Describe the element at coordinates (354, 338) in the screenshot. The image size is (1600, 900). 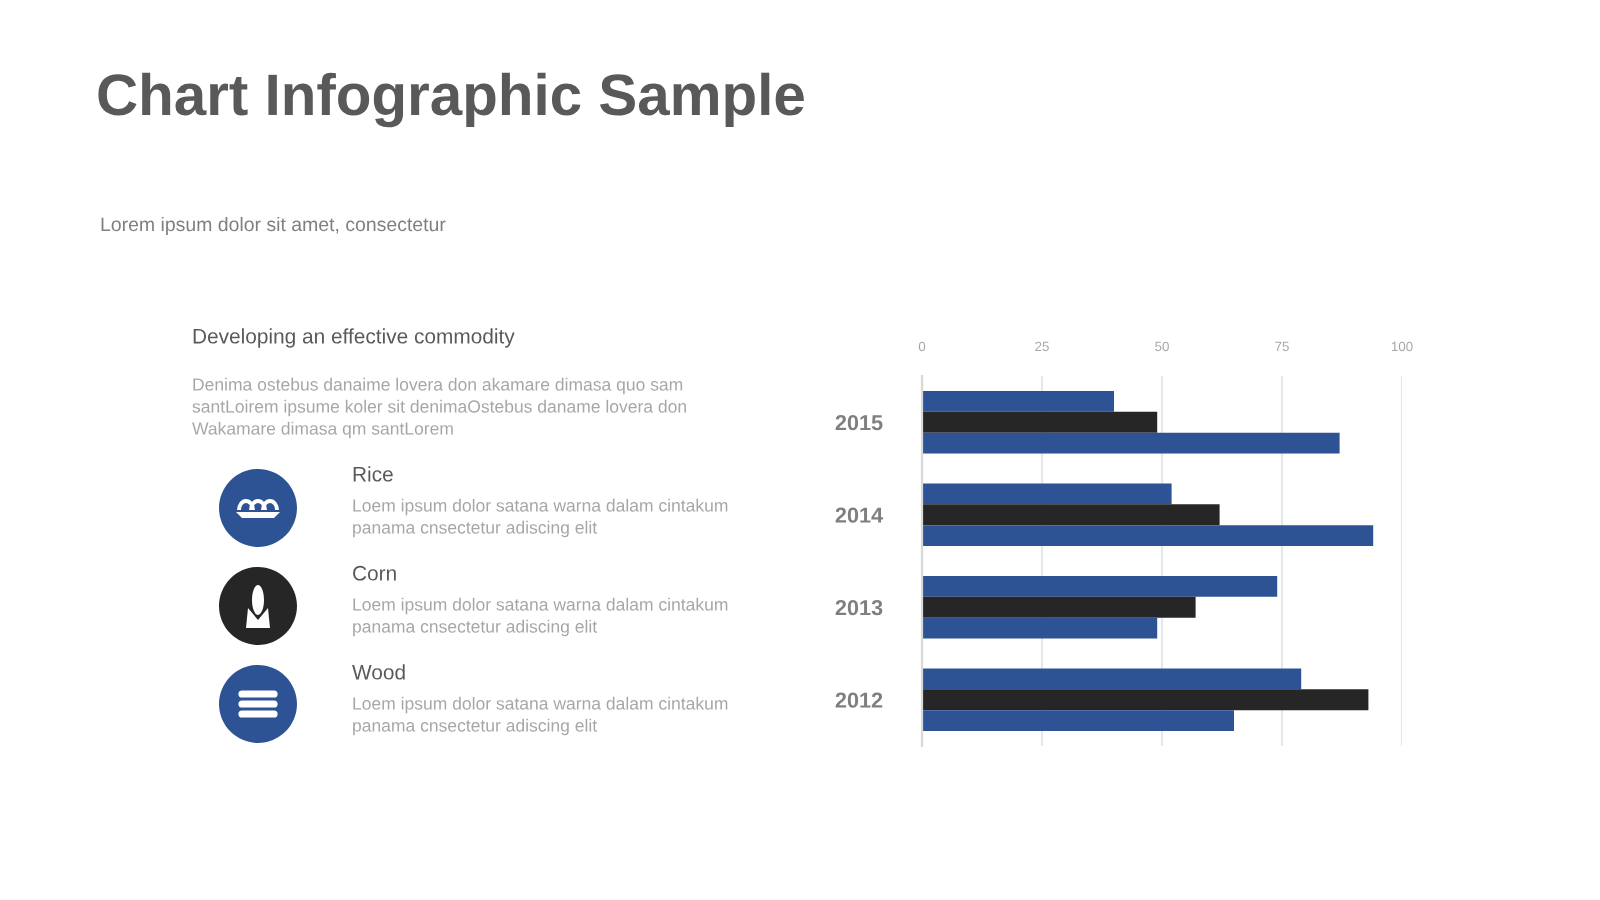
I see `text: Developing an effective commodity` at that location.